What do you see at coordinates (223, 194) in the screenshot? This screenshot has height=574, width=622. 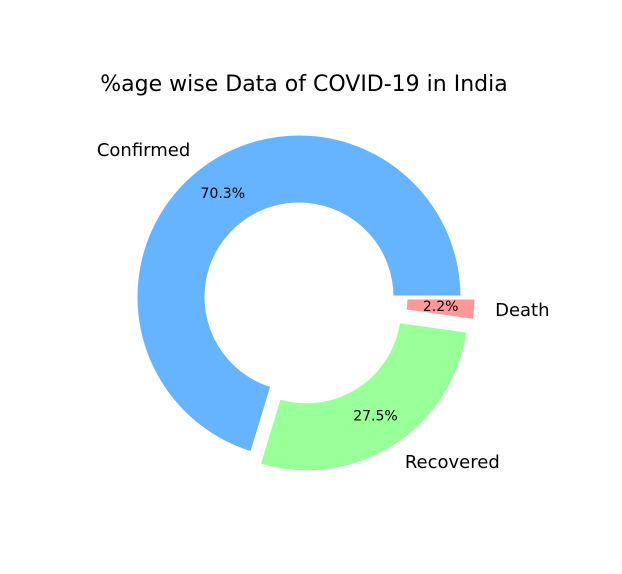 I see `pct-confirmed: 70.3%` at bounding box center [223, 194].